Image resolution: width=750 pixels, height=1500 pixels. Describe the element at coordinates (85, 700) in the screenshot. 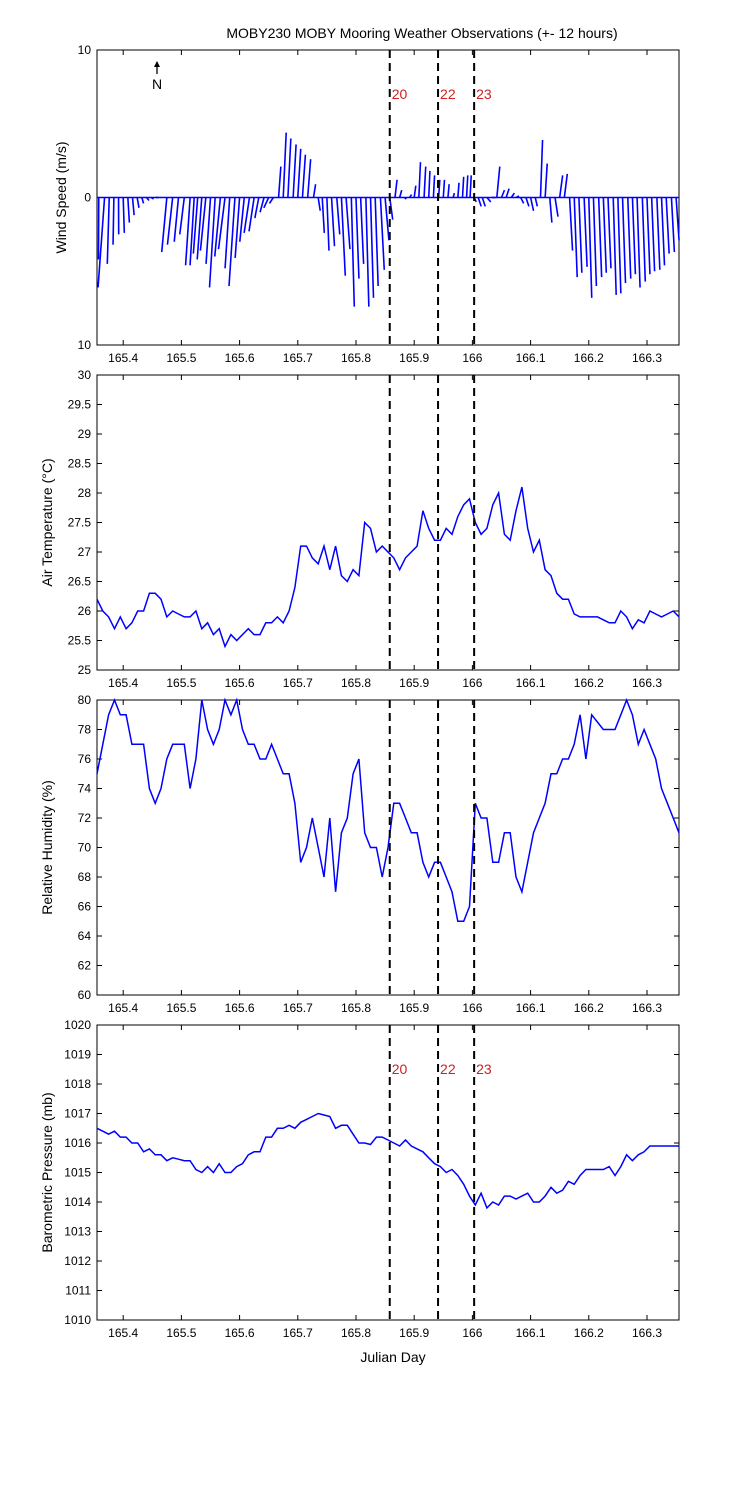

I see `y-tick-label: 80` at that location.